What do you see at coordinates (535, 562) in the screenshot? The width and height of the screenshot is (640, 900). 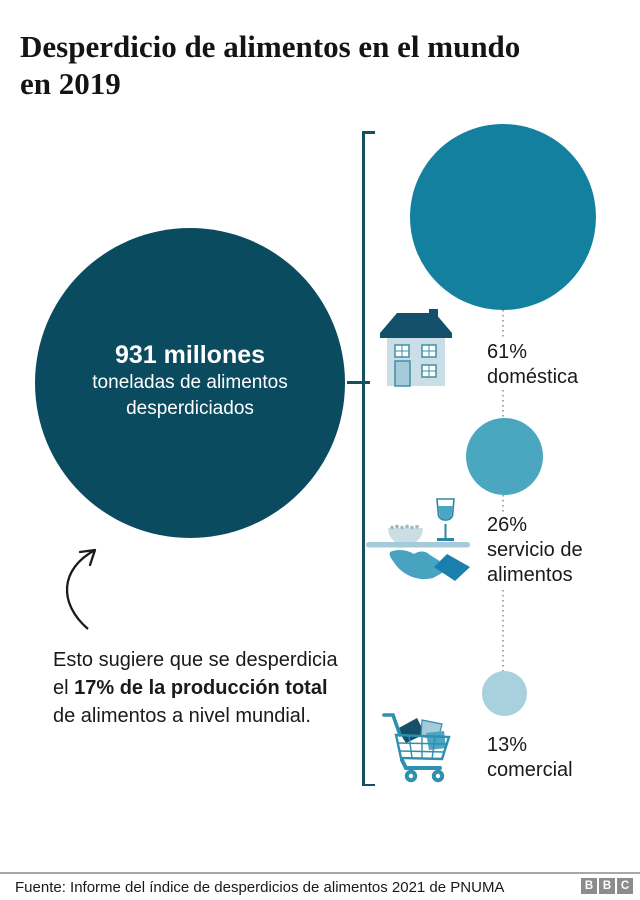 I see `label-food-service-text: servicio de alimentos` at bounding box center [535, 562].